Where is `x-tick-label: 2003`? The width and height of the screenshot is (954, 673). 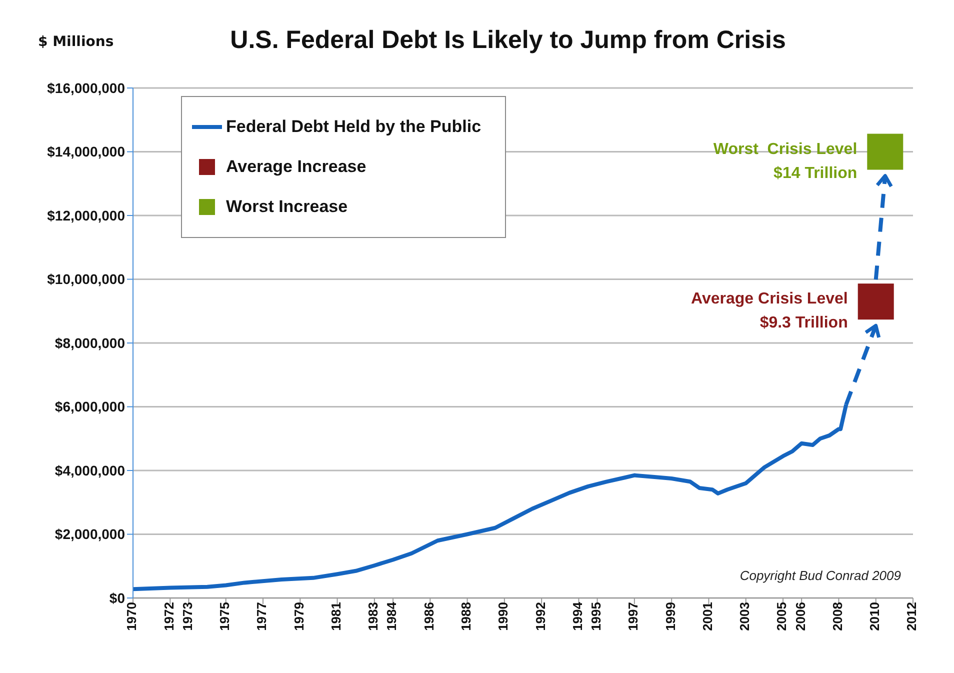
x-tick-label: 2003 is located at coordinates (744, 616).